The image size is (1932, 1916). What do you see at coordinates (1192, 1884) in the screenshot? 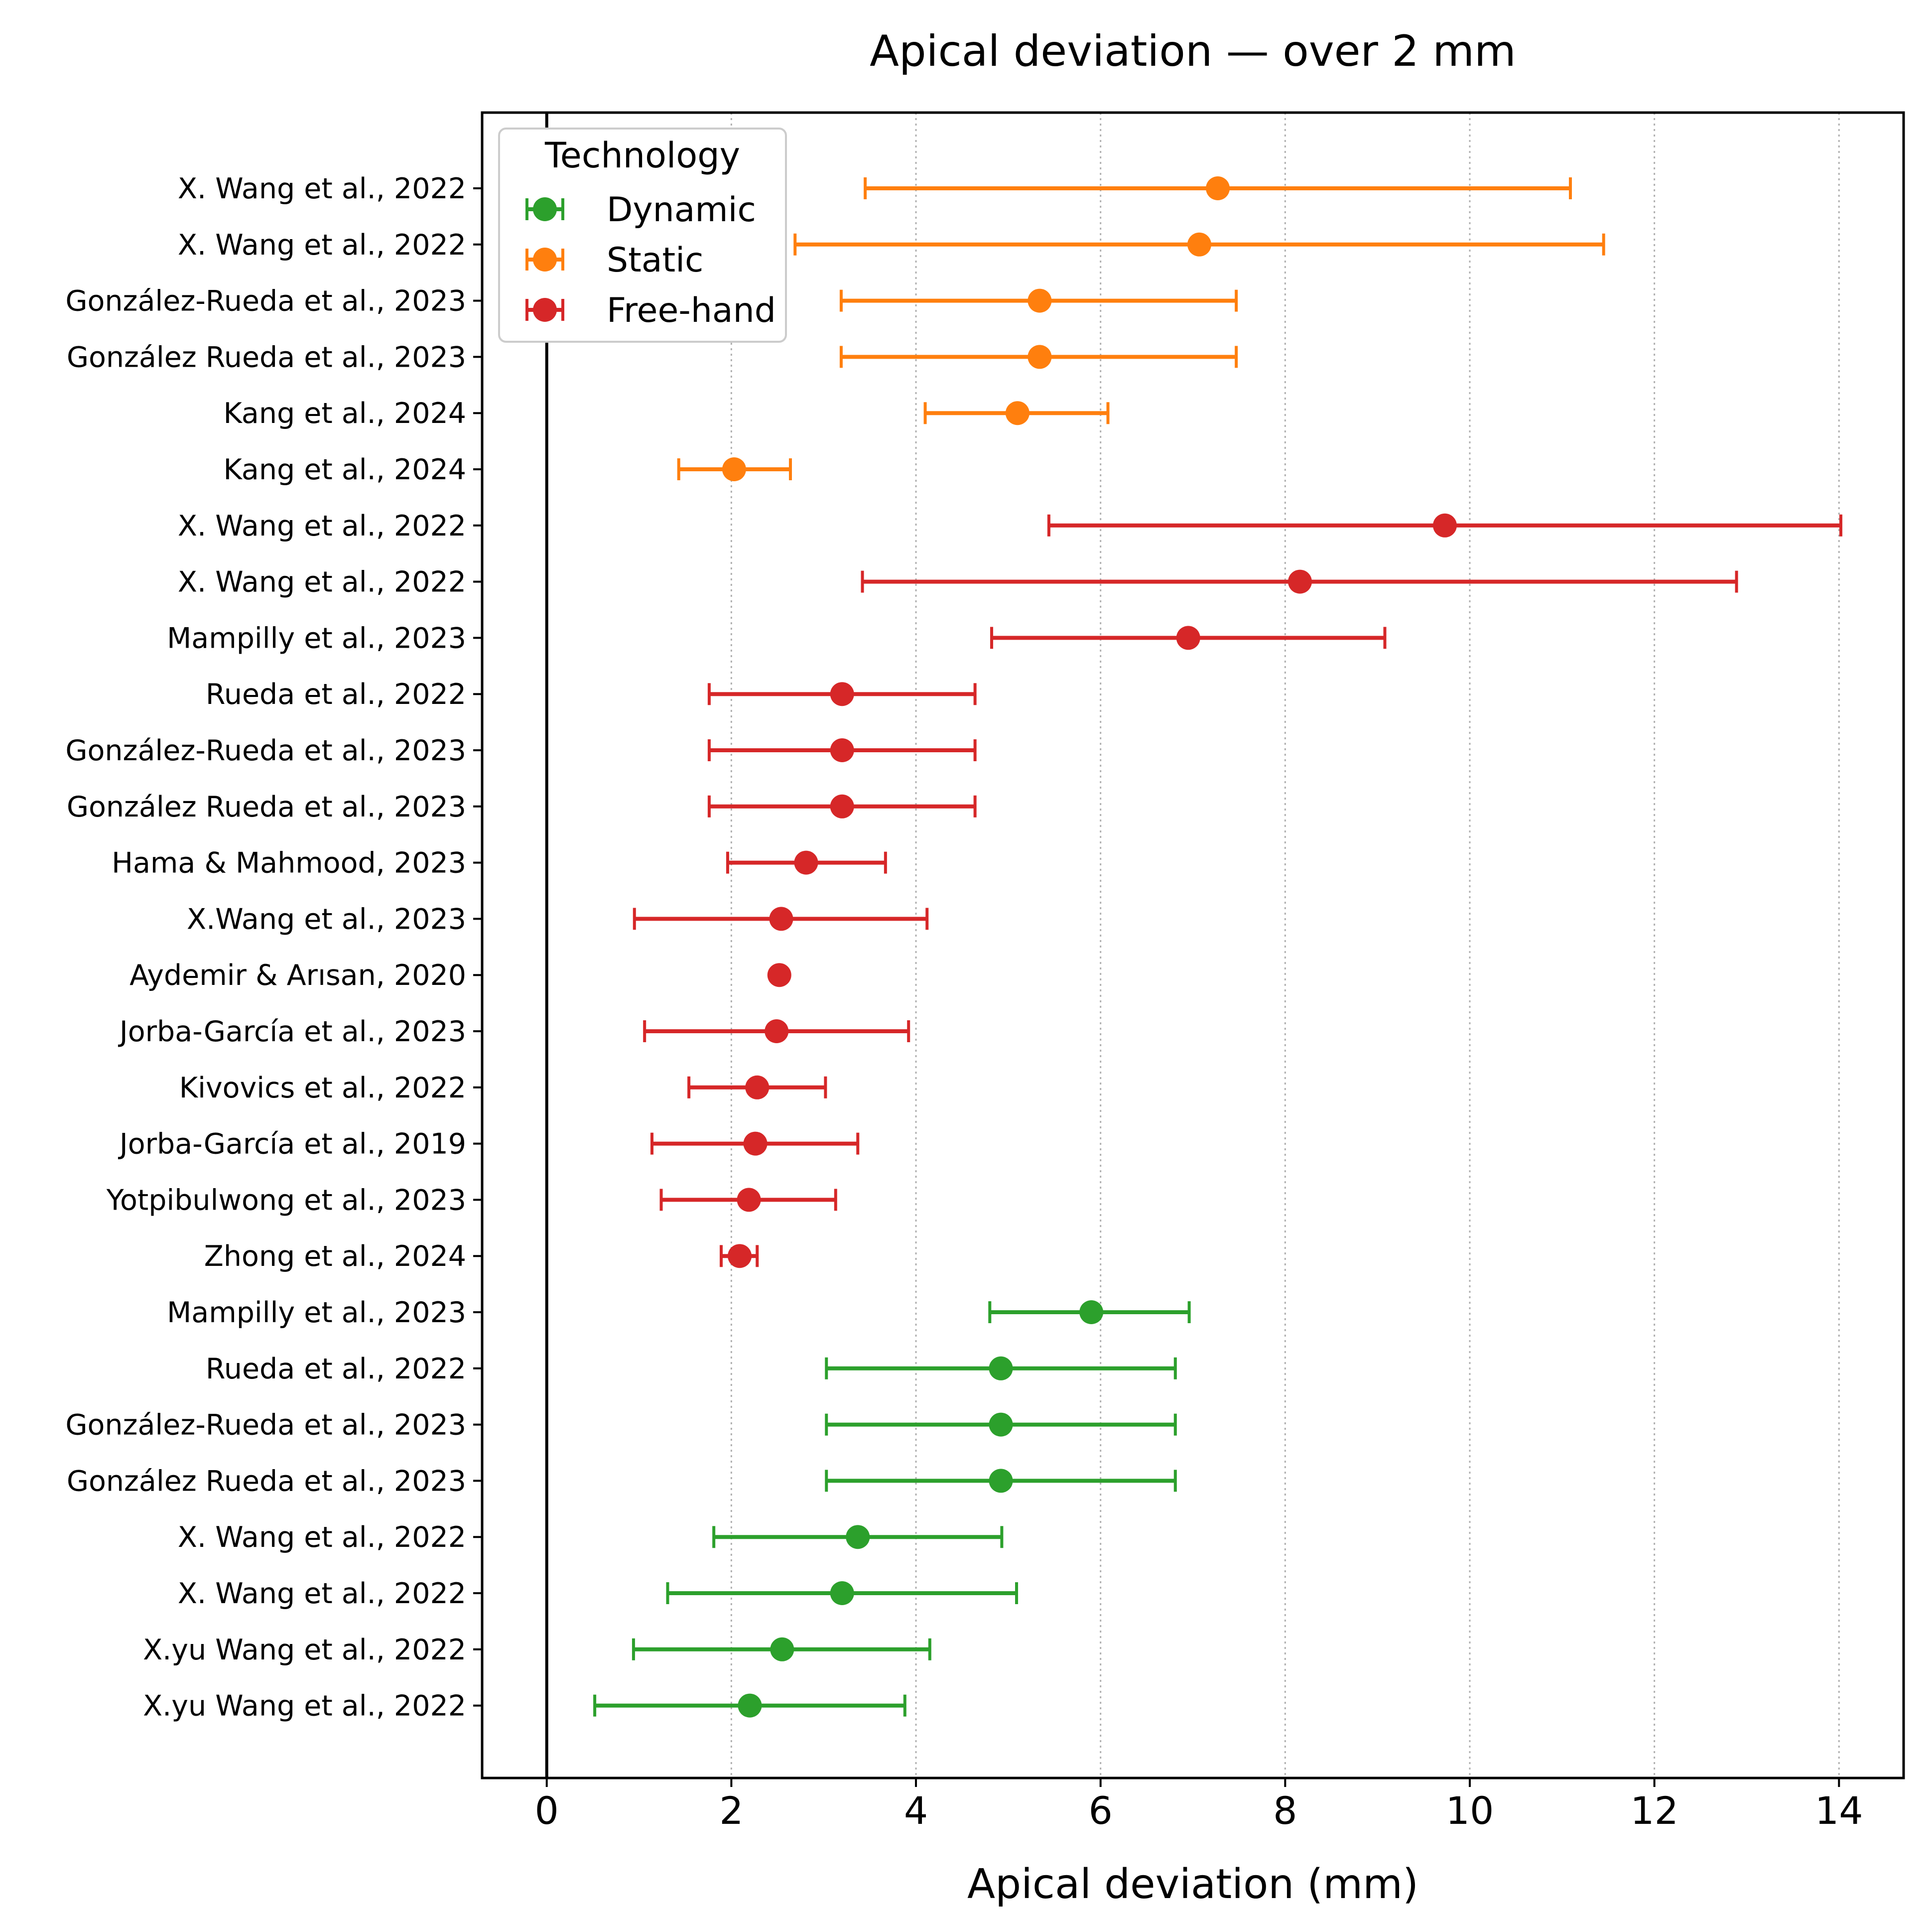
I see `x-axis-label: Apical deviation (mm)` at bounding box center [1192, 1884].